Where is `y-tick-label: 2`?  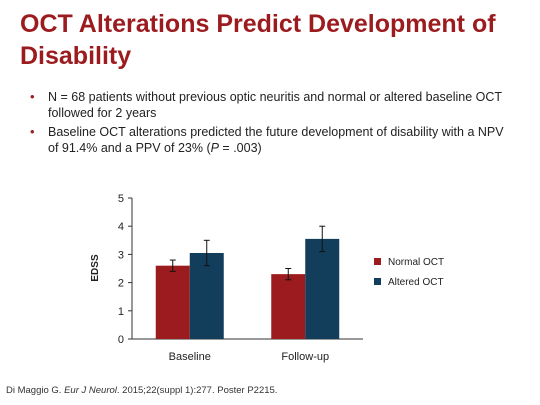 y-tick-label: 2 is located at coordinates (121, 284).